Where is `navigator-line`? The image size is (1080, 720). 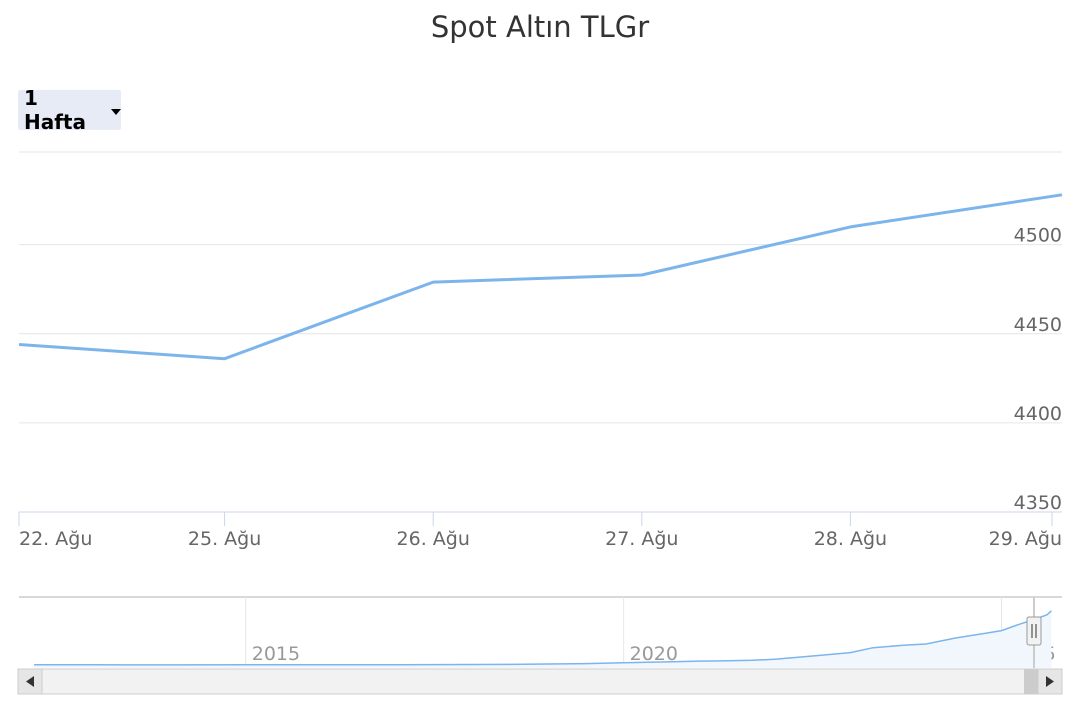
navigator-line is located at coordinates (543, 638).